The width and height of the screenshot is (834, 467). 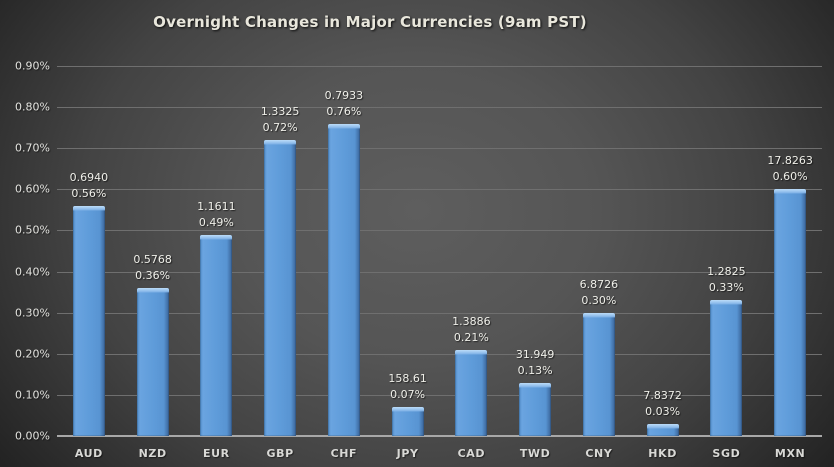 I want to click on data-label-hkd: 7.8372 0.03%, so click(x=663, y=404).